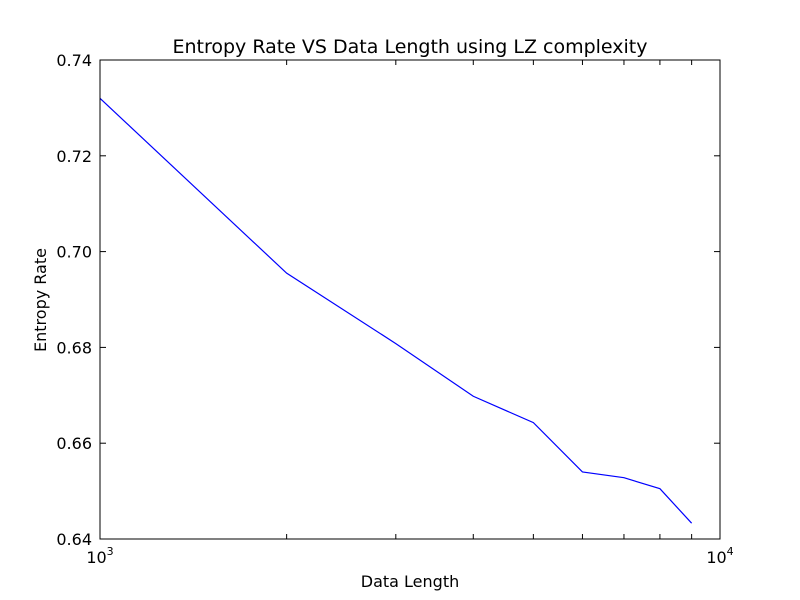 This screenshot has width=800, height=600. I want to click on y-tick-label: 0.74, so click(74, 60).